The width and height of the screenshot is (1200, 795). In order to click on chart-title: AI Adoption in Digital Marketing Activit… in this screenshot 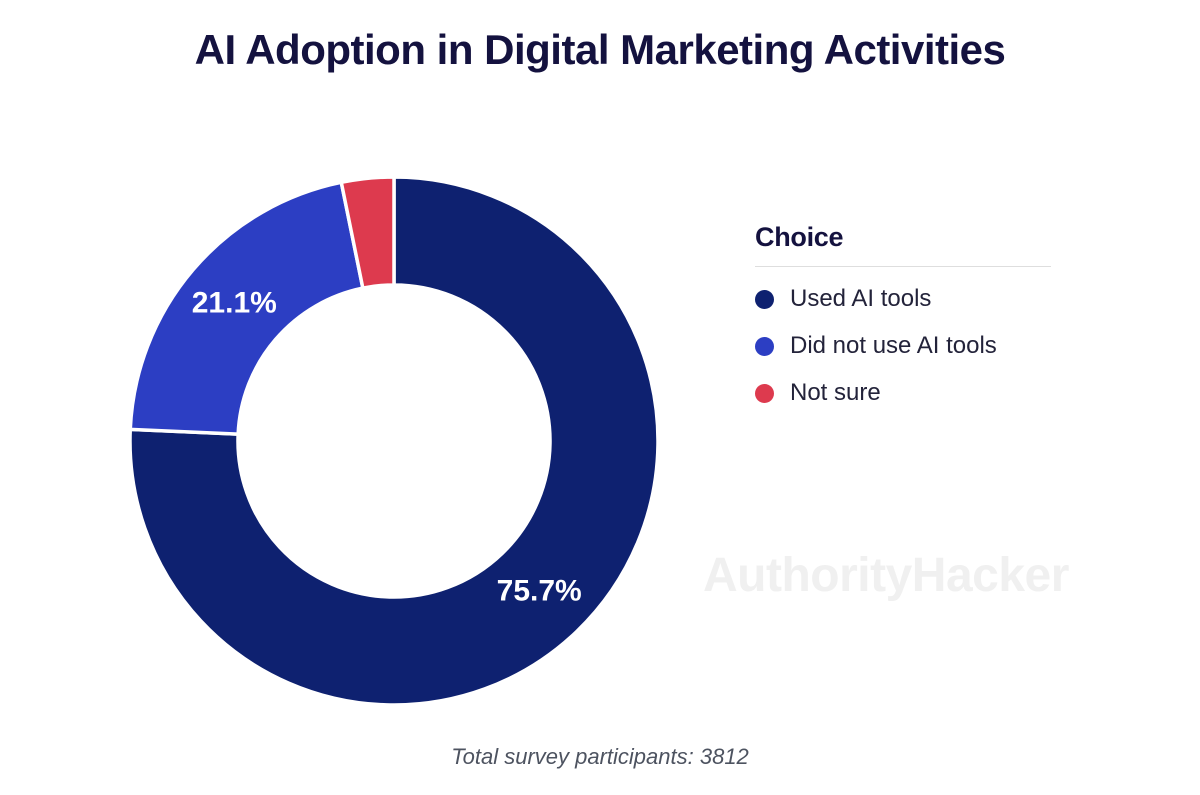, I will do `click(600, 49)`.